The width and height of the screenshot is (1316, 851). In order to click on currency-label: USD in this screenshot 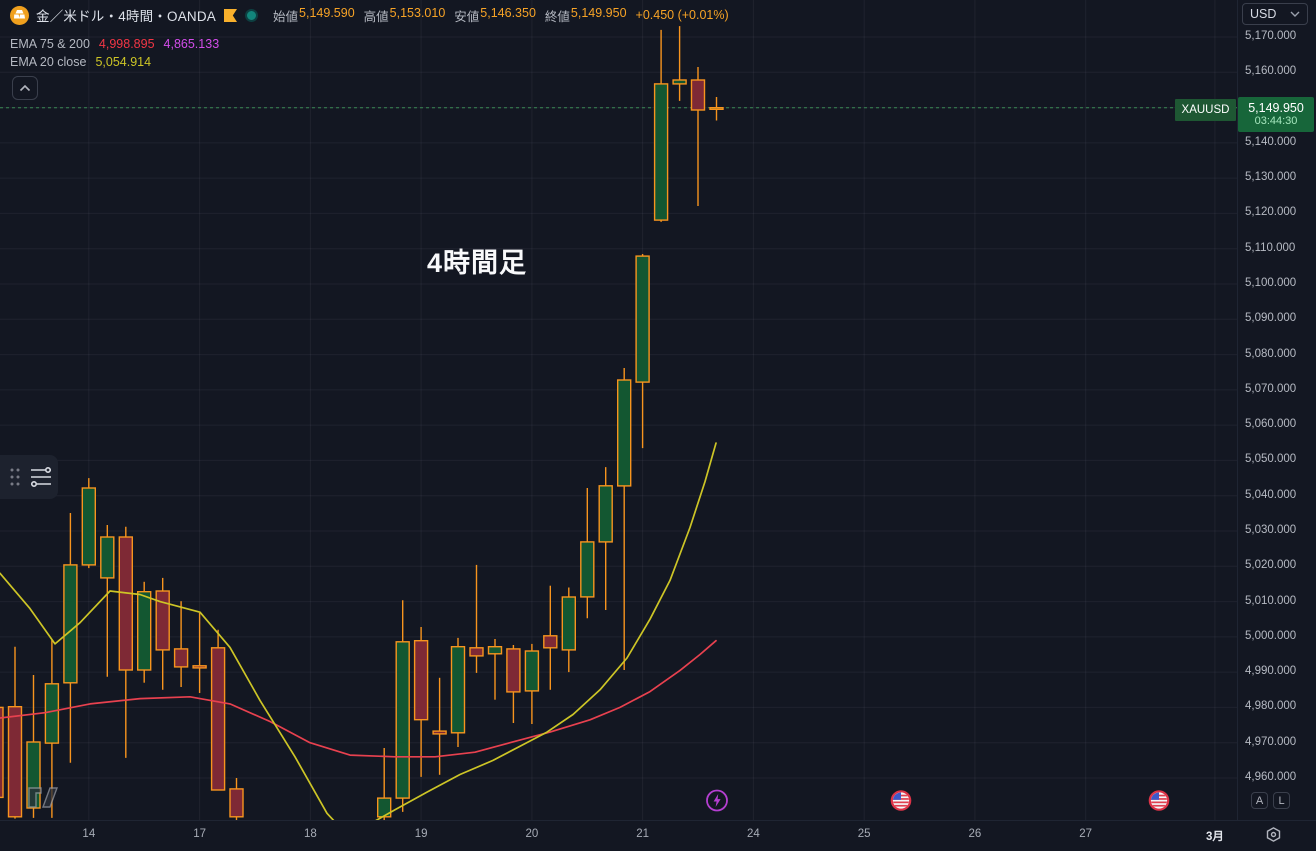, I will do `click(1263, 14)`.